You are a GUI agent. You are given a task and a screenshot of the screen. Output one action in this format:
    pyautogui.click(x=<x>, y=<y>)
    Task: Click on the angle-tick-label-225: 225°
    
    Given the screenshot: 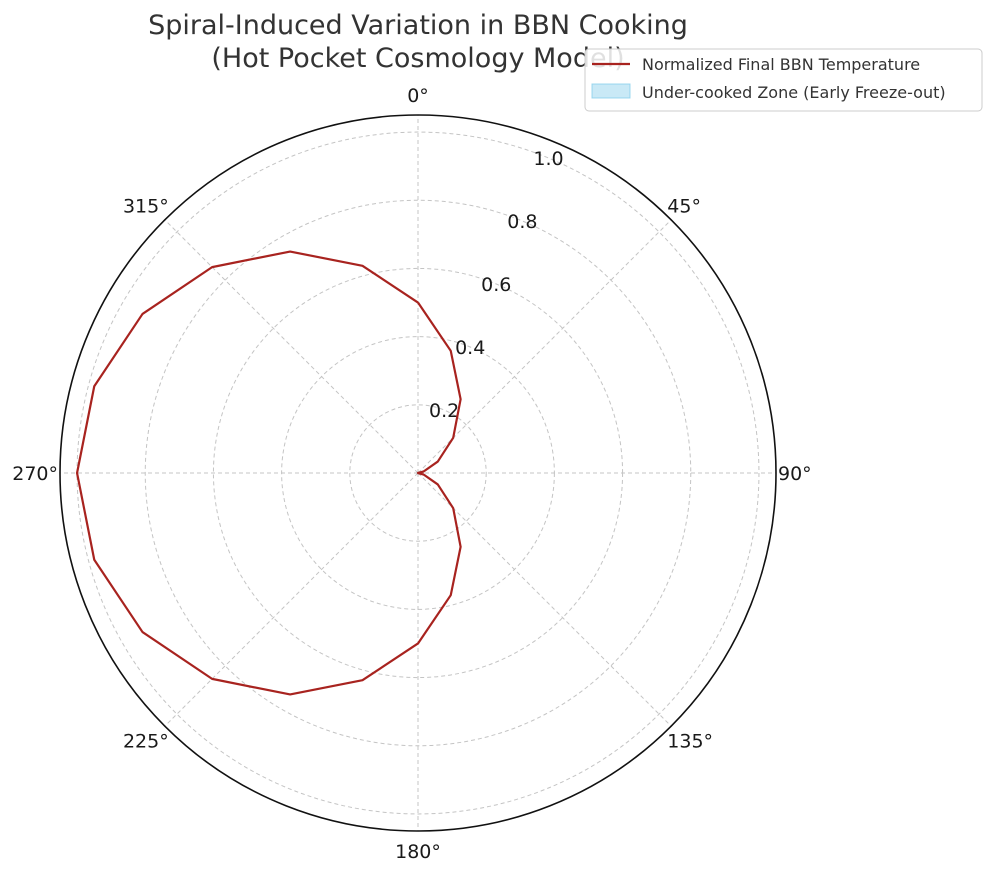 What is the action you would take?
    pyautogui.click(x=146, y=741)
    